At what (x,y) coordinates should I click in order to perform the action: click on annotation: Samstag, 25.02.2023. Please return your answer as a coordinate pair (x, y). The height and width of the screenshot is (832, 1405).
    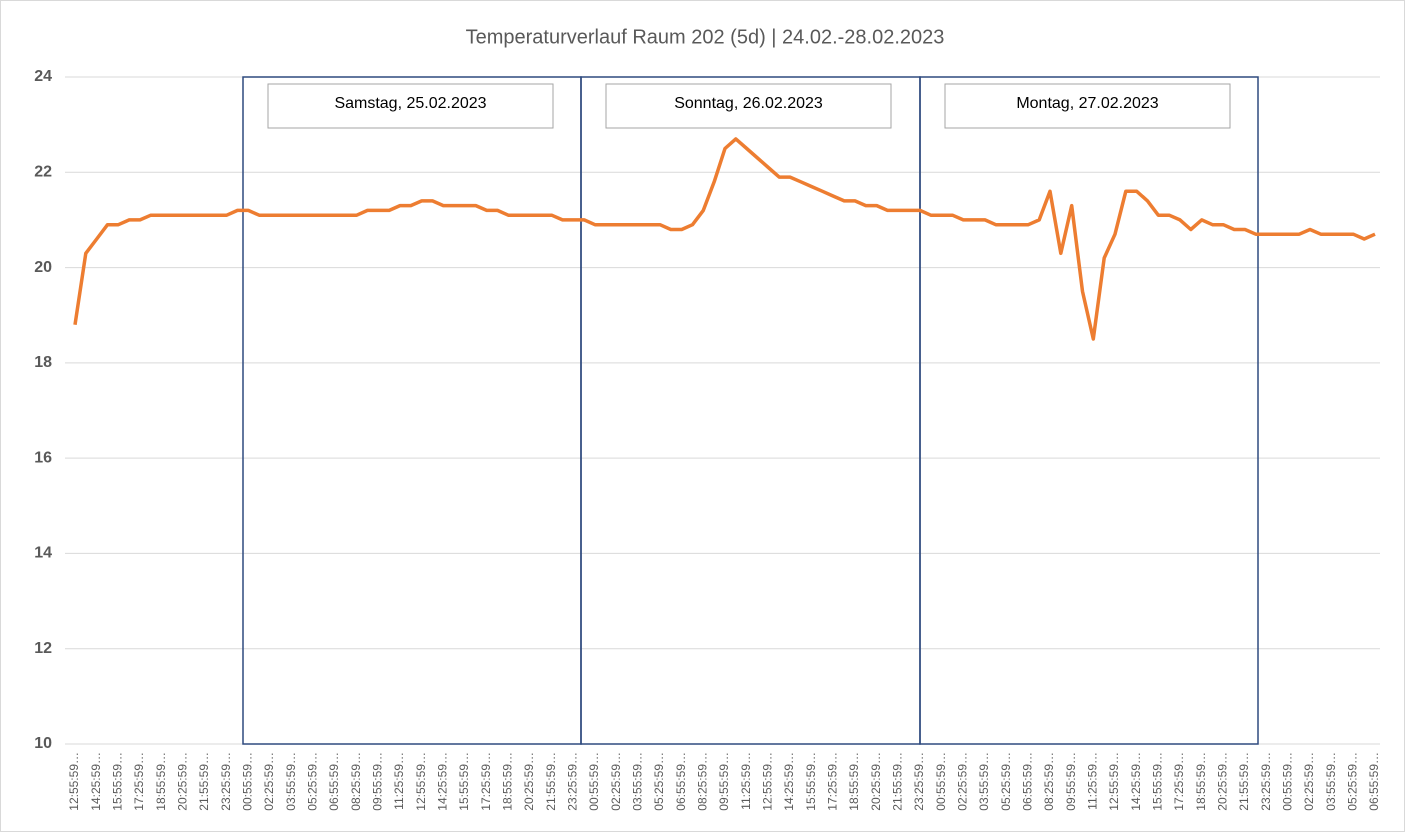
    Looking at the image, I should click on (410, 103).